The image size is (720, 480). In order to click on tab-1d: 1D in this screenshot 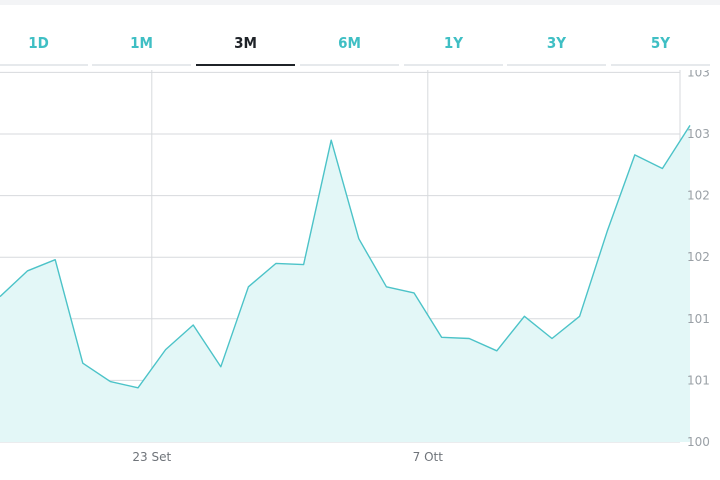, I will do `click(44, 44)`.